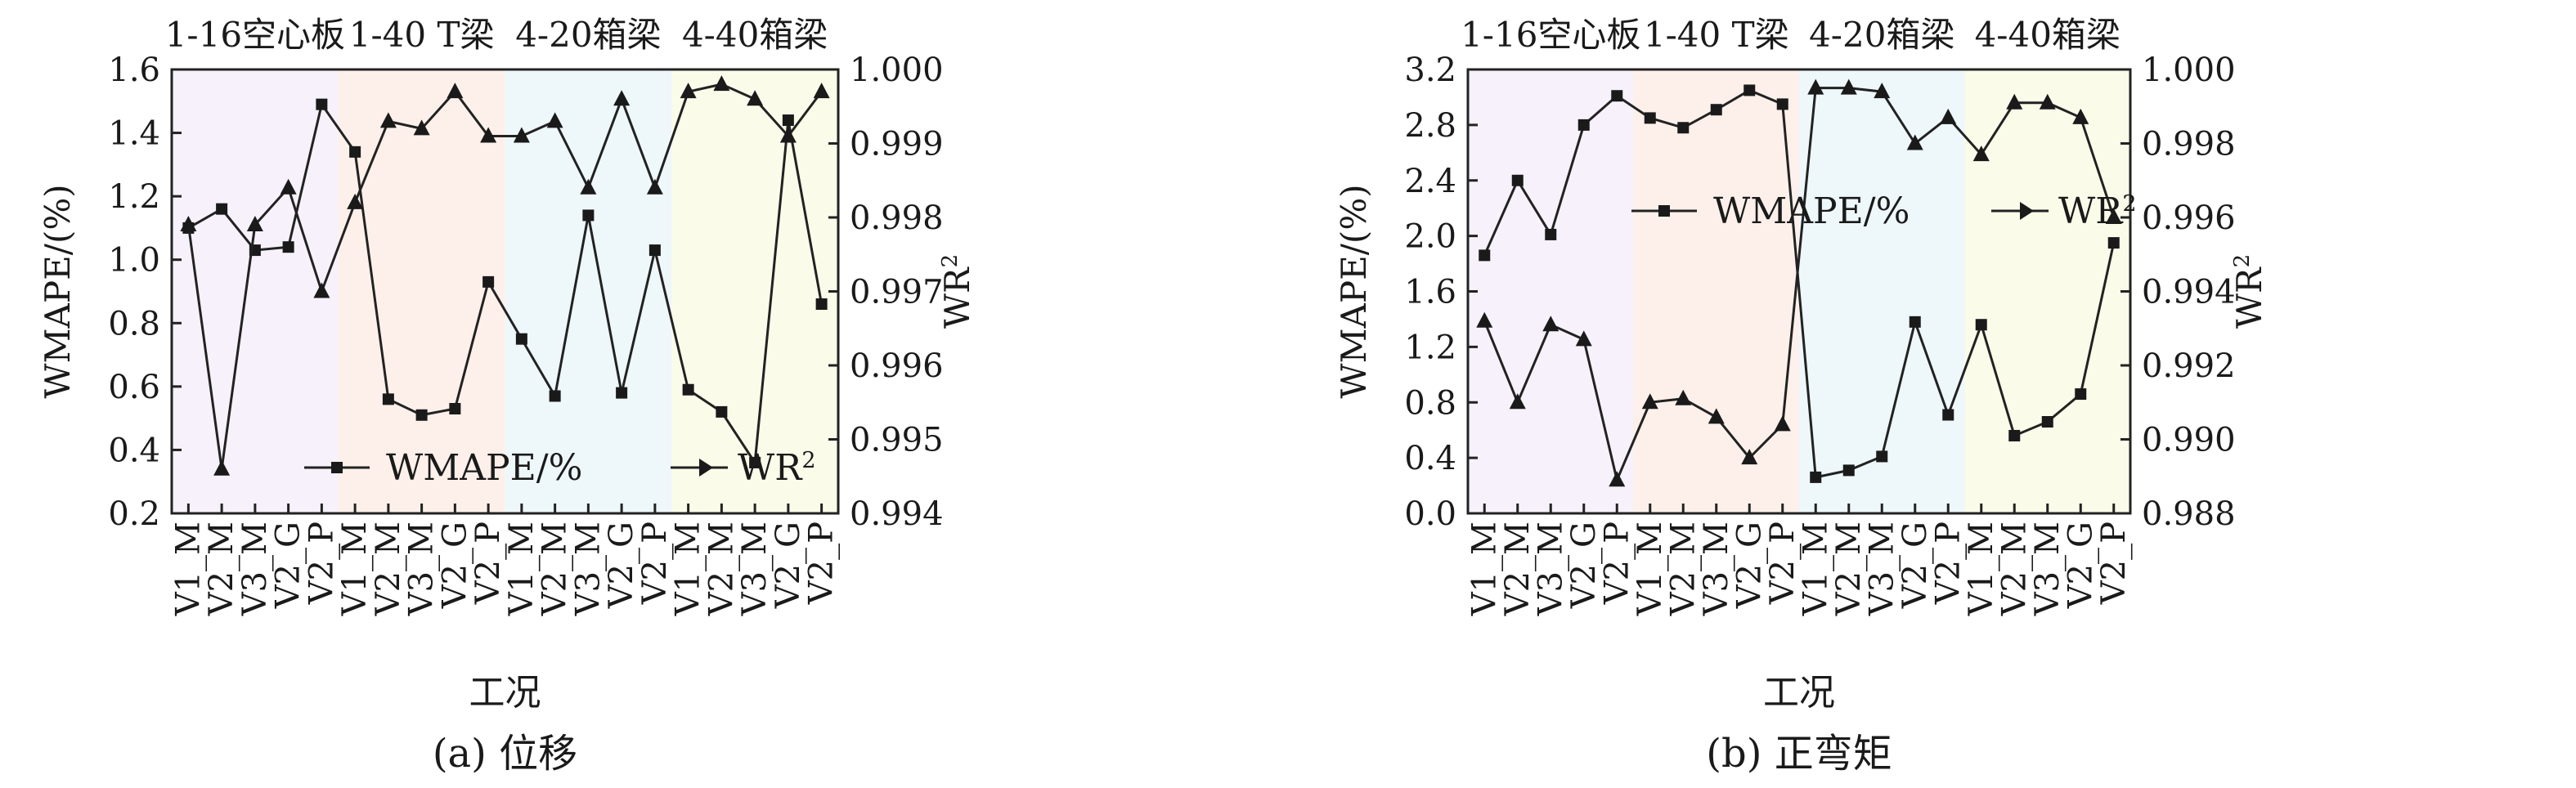 Image resolution: width=2576 pixels, height=788 pixels. I want to click on series-line-wr2, so click(1800, 286).